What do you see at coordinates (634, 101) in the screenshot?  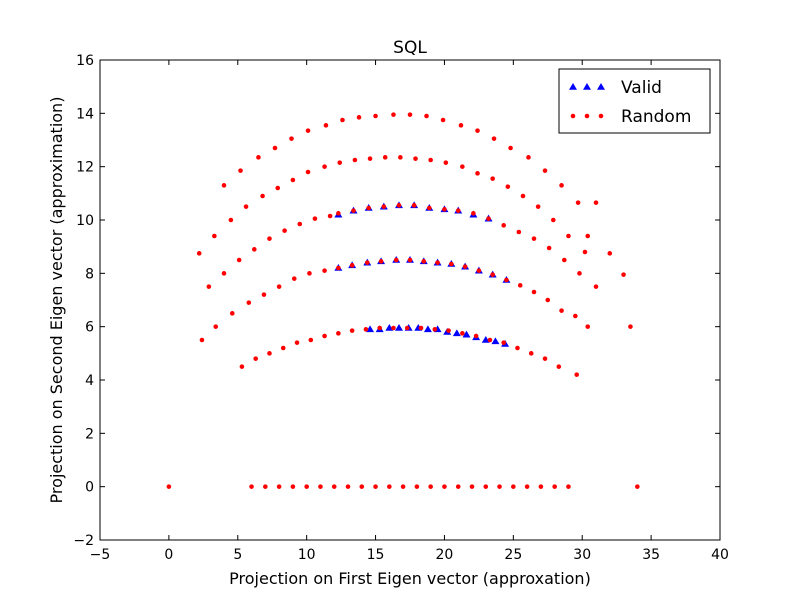 I see `legend-box` at bounding box center [634, 101].